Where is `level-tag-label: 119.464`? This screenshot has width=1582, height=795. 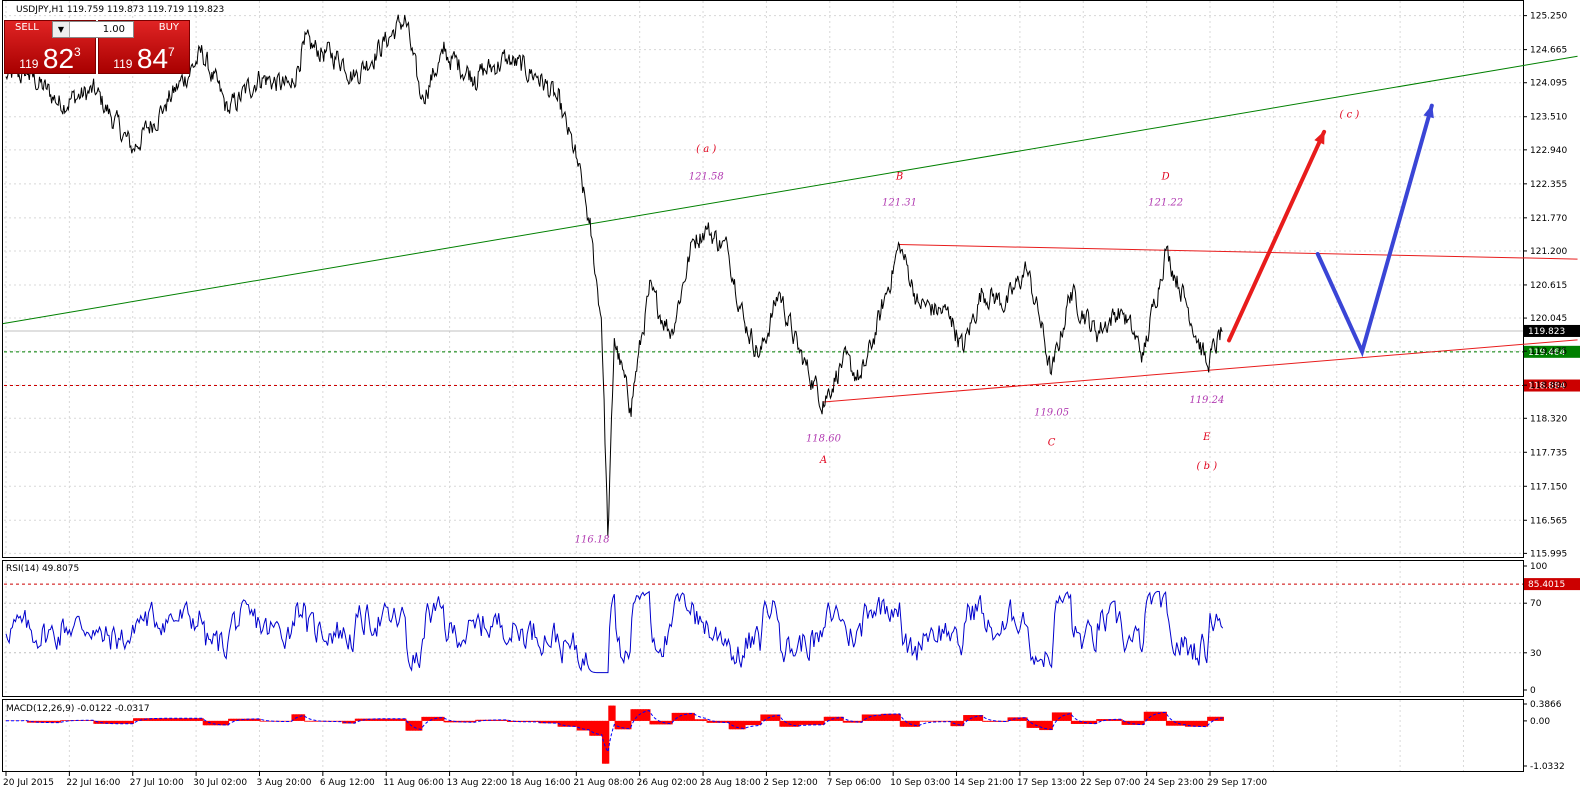
level-tag-label: 119.464 is located at coordinates (1546, 353).